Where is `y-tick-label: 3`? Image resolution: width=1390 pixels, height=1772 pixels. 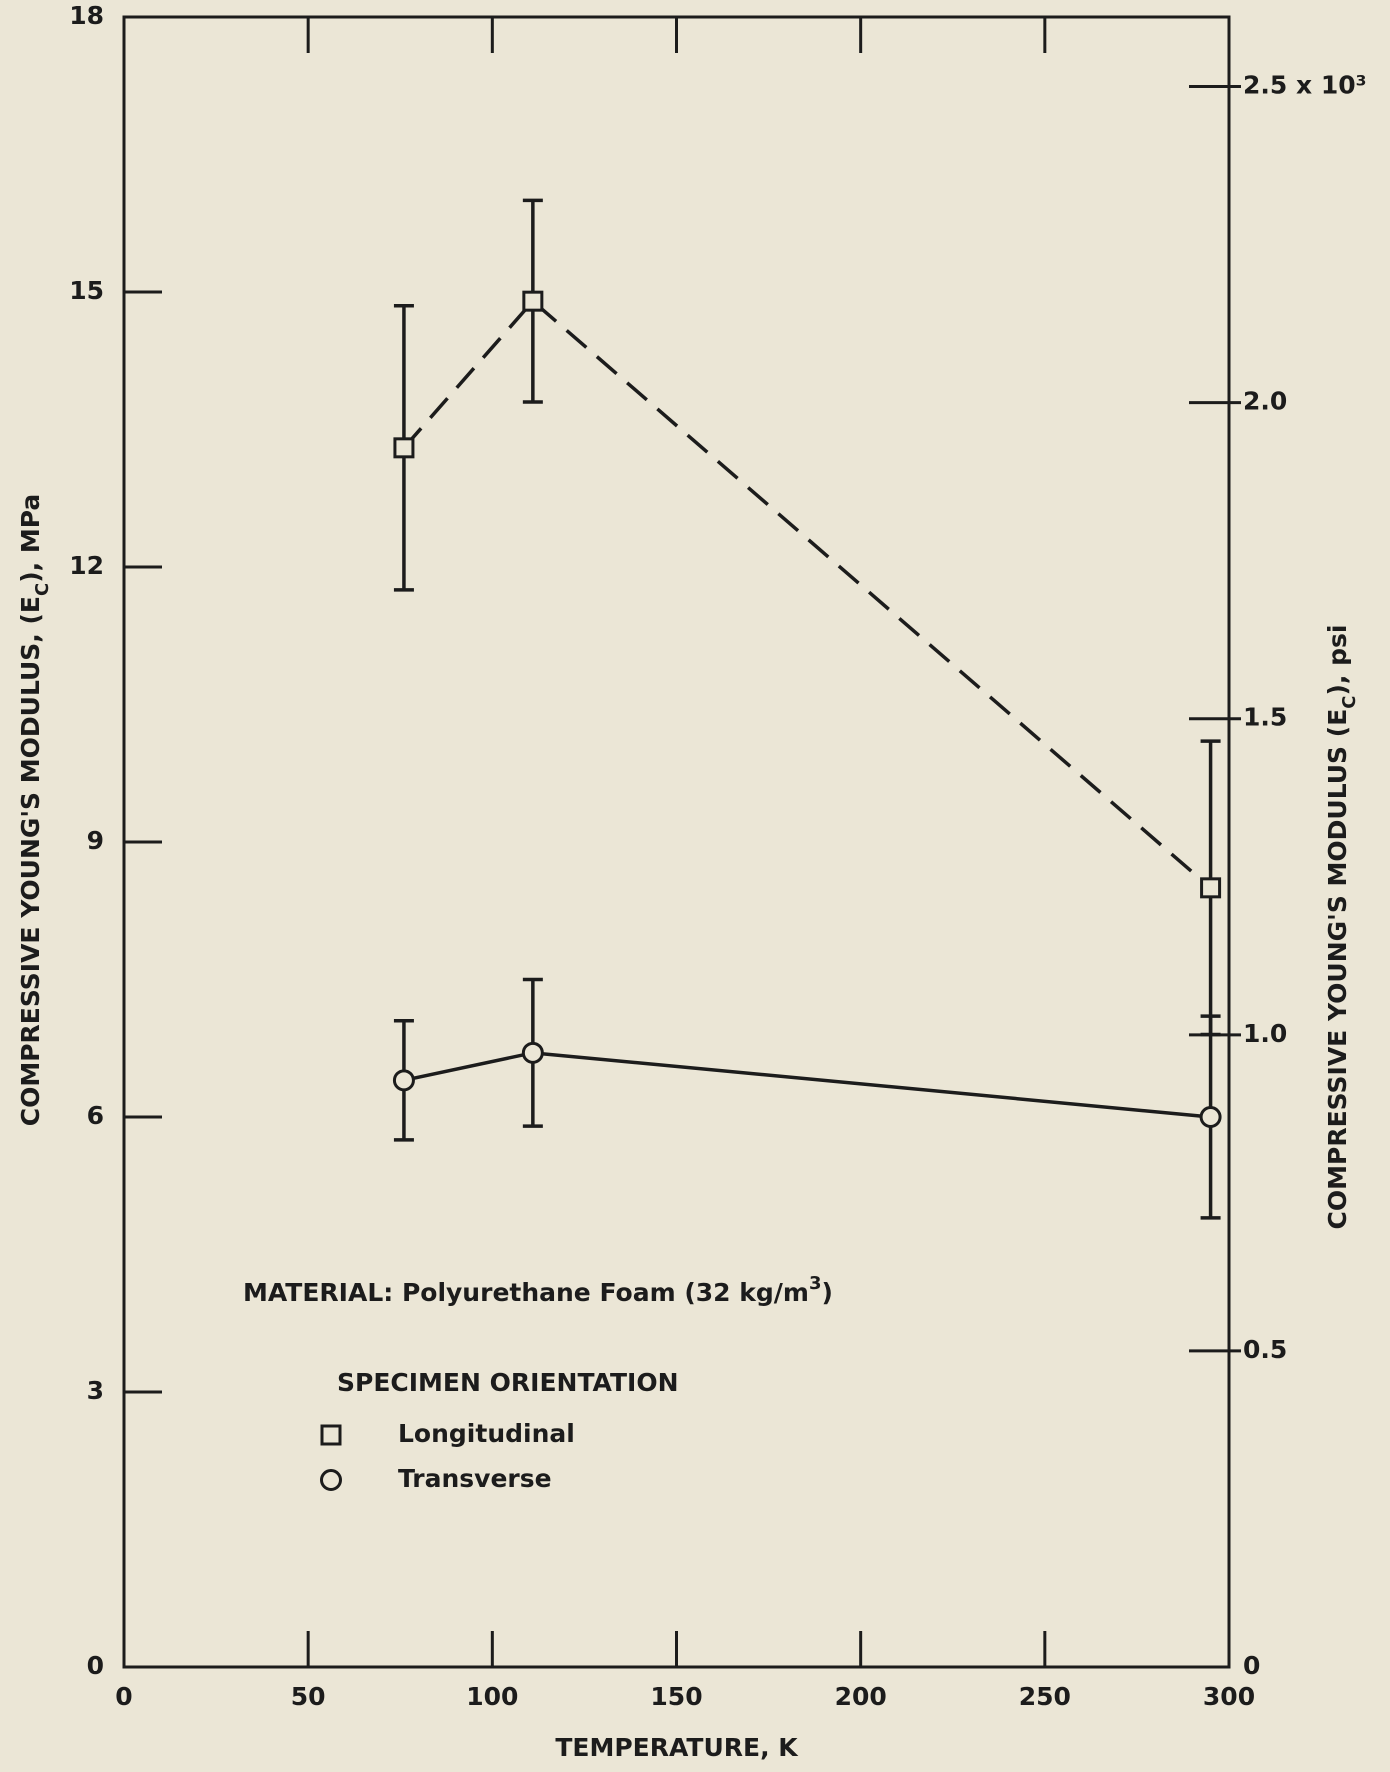
y-tick-label: 3 is located at coordinates (95, 1390).